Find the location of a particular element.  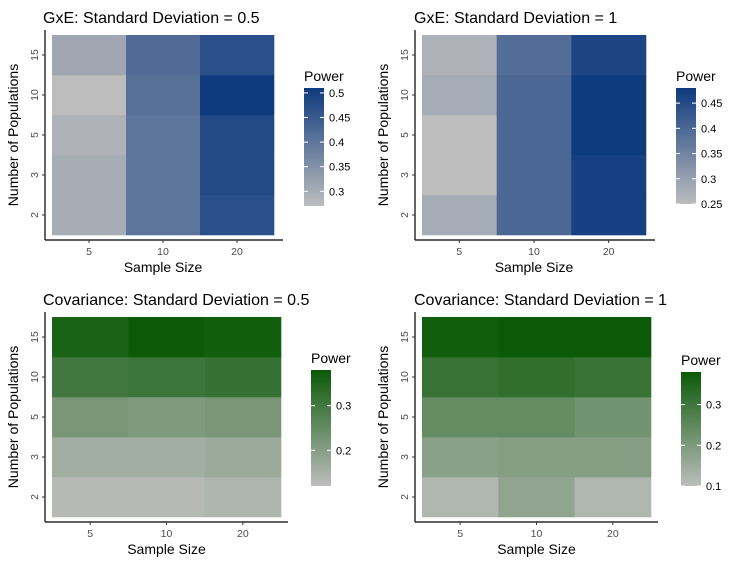

panel-title: Covariance: Standard Deviation = 1 is located at coordinates (540, 300).